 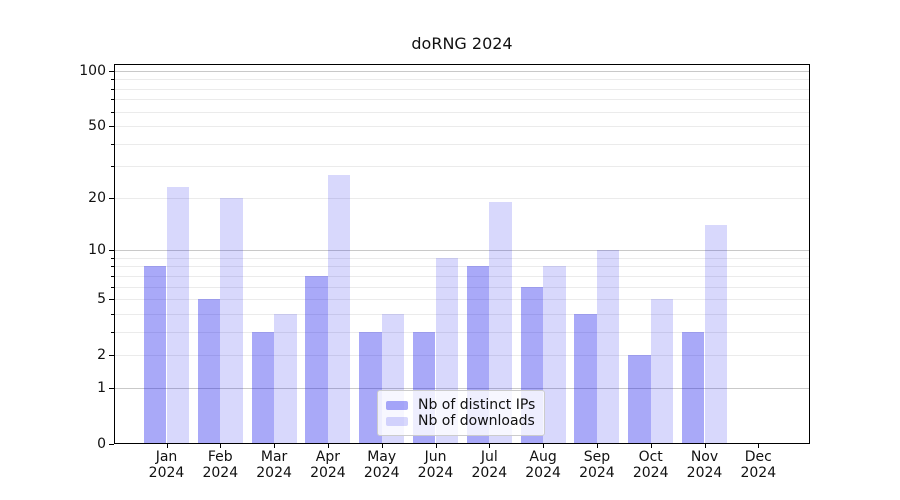 What do you see at coordinates (285, 378) in the screenshot?
I see `bar-downloads-mar` at bounding box center [285, 378].